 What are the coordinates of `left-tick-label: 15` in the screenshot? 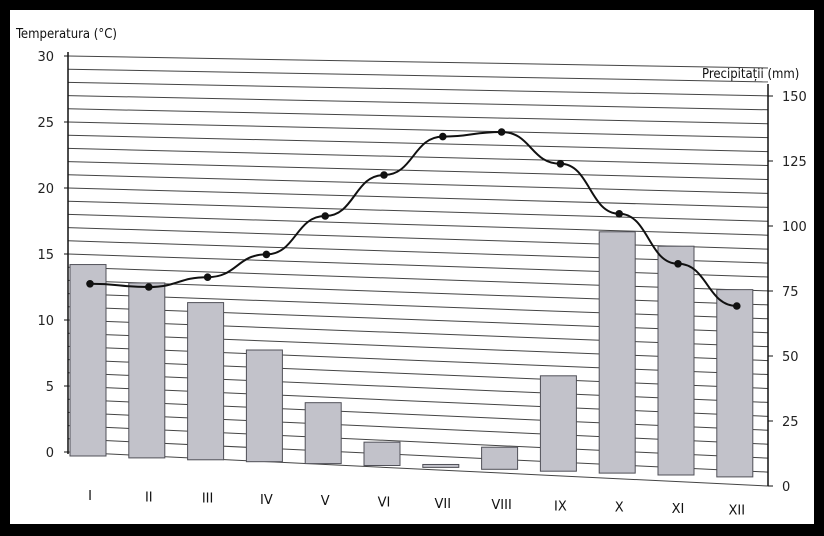 It's located at (45, 255).